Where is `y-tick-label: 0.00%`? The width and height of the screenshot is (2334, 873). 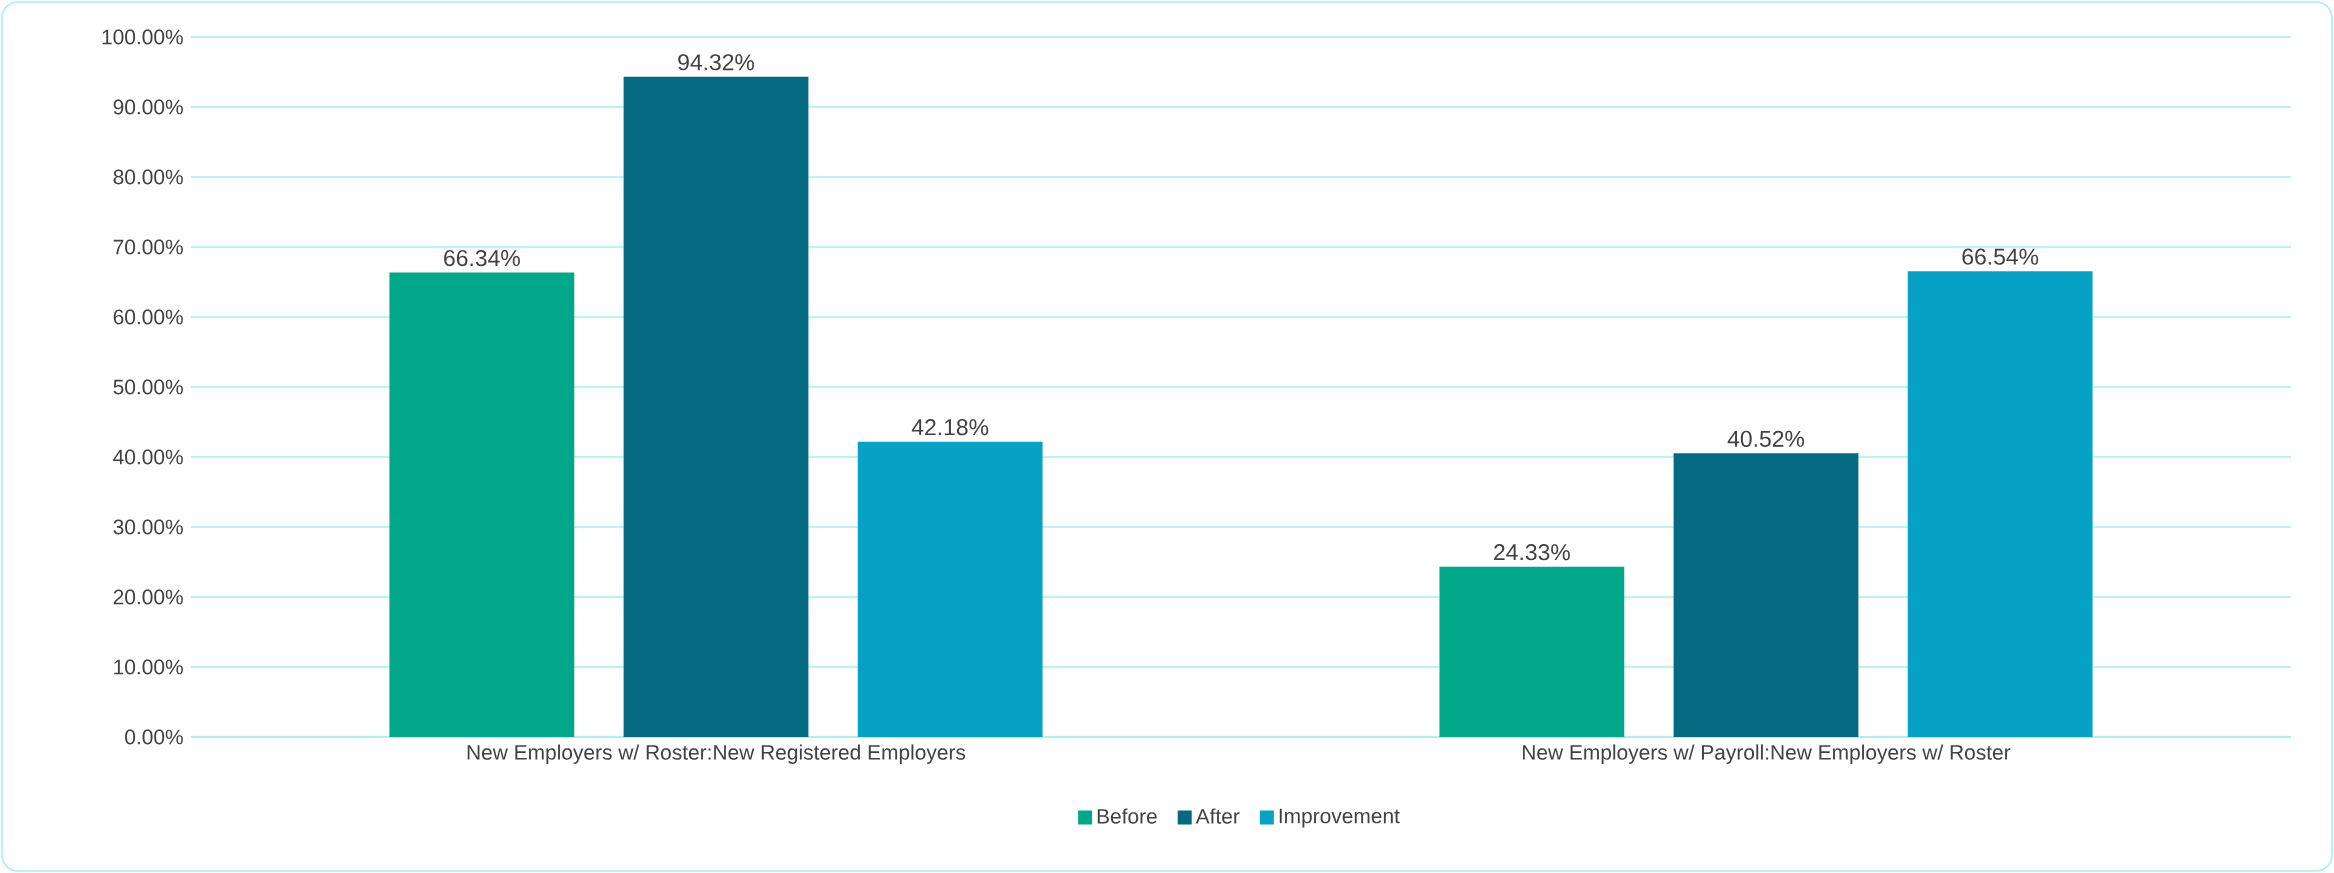 y-tick-label: 0.00% is located at coordinates (154, 737).